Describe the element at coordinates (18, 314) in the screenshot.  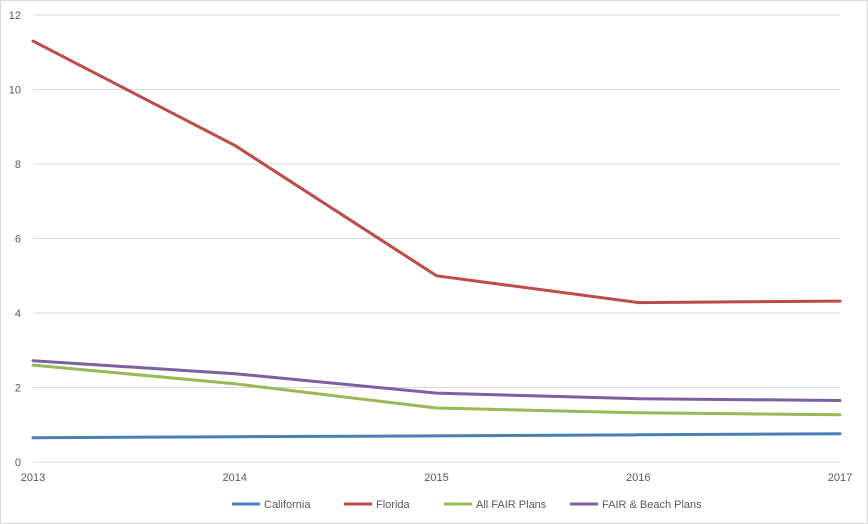
I see `y-tick-label: 4` at that location.